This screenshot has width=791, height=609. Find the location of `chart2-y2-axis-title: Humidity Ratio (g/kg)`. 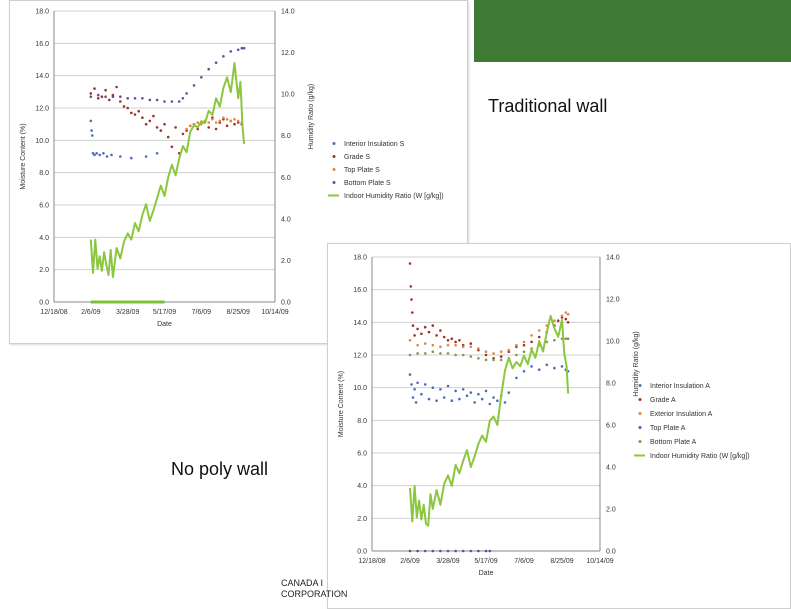

chart2-y2-axis-title: Humidity Ratio (g/kg) is located at coordinates (636, 363).